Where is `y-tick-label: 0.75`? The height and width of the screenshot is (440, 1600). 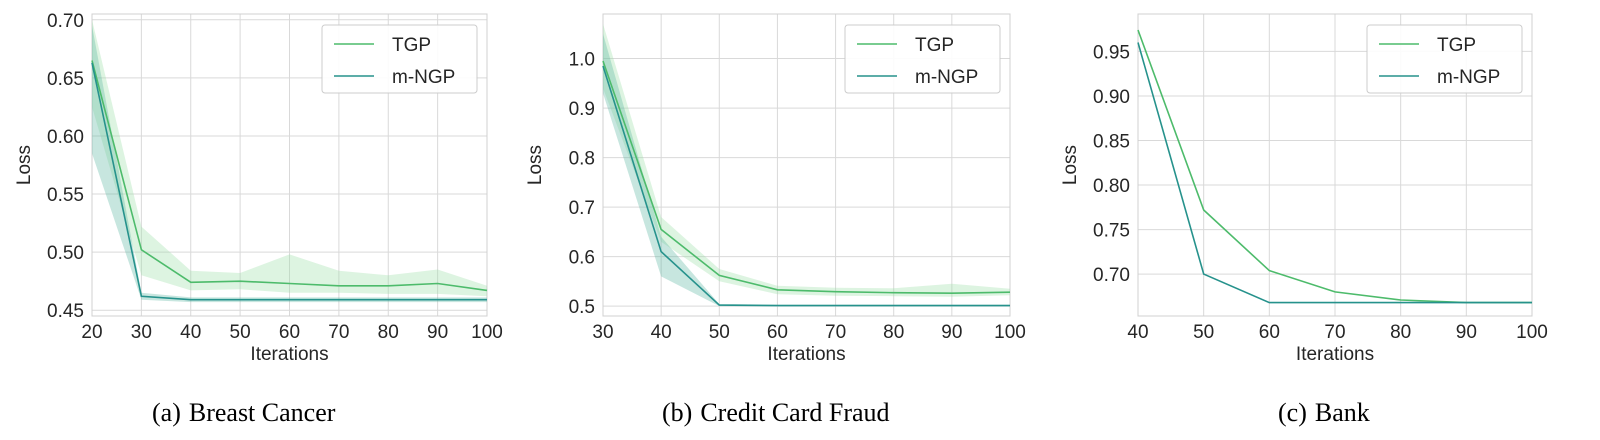 y-tick-label: 0.75 is located at coordinates (1111, 231).